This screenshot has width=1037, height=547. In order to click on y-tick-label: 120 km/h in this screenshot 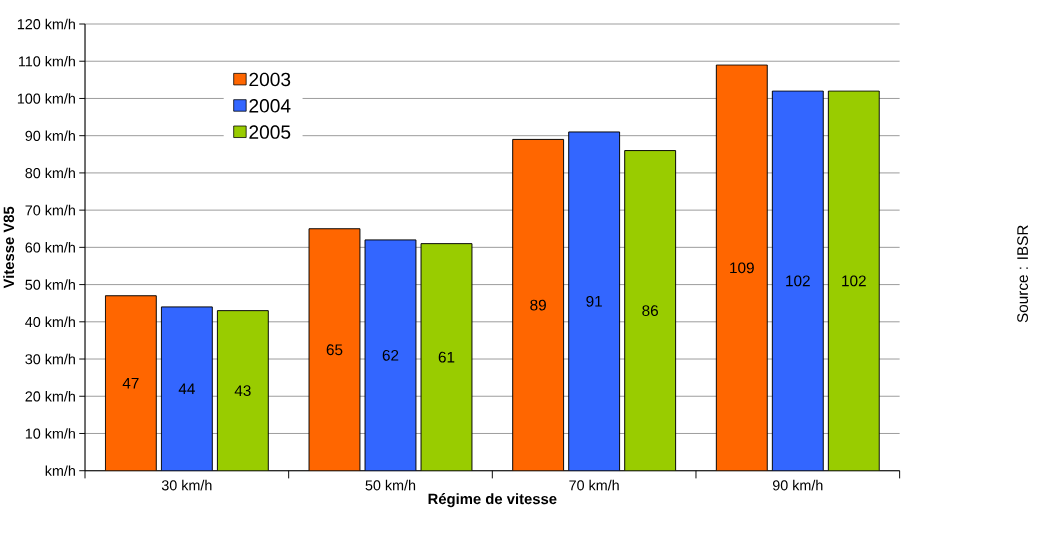, I will do `click(46, 24)`.